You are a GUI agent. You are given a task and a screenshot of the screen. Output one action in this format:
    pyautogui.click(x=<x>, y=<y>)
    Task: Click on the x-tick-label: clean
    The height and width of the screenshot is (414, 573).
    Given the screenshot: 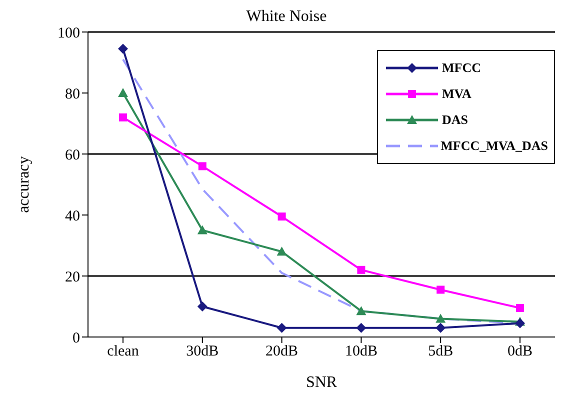 What is the action you would take?
    pyautogui.click(x=123, y=352)
    